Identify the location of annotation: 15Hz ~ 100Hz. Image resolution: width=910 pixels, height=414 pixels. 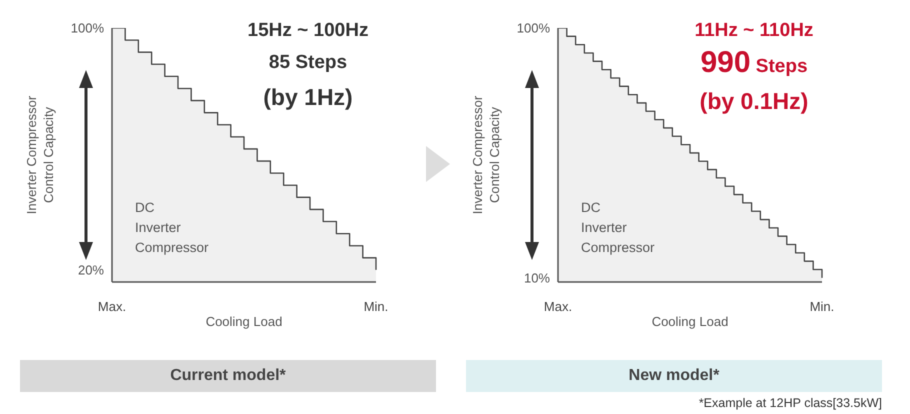
(308, 31).